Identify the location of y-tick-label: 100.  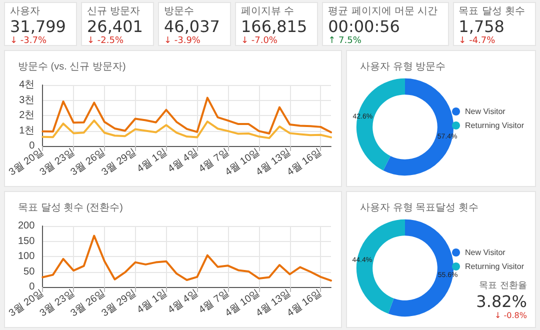
(27, 256).